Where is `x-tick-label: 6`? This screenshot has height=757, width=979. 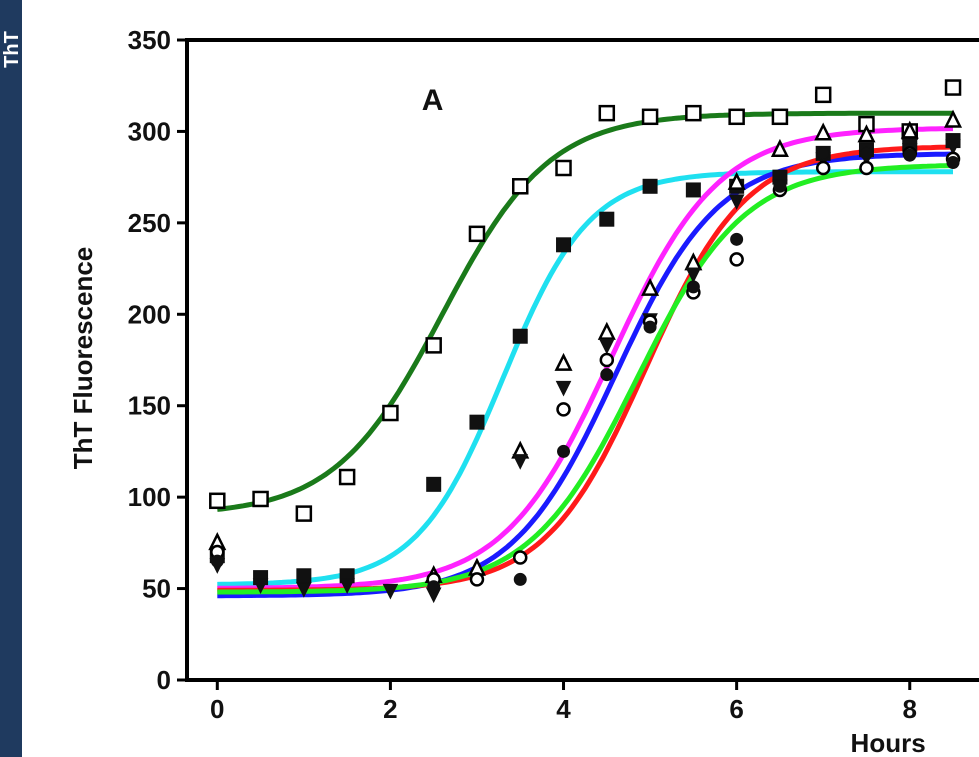
x-tick-label: 6 is located at coordinates (736, 709).